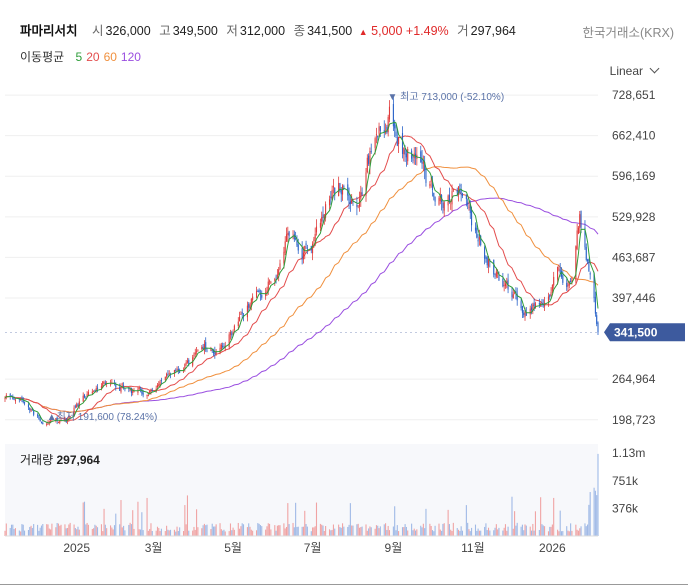 The image size is (688, 588). What do you see at coordinates (628, 453) in the screenshot?
I see `volume-tick-label: 1.13m` at bounding box center [628, 453].